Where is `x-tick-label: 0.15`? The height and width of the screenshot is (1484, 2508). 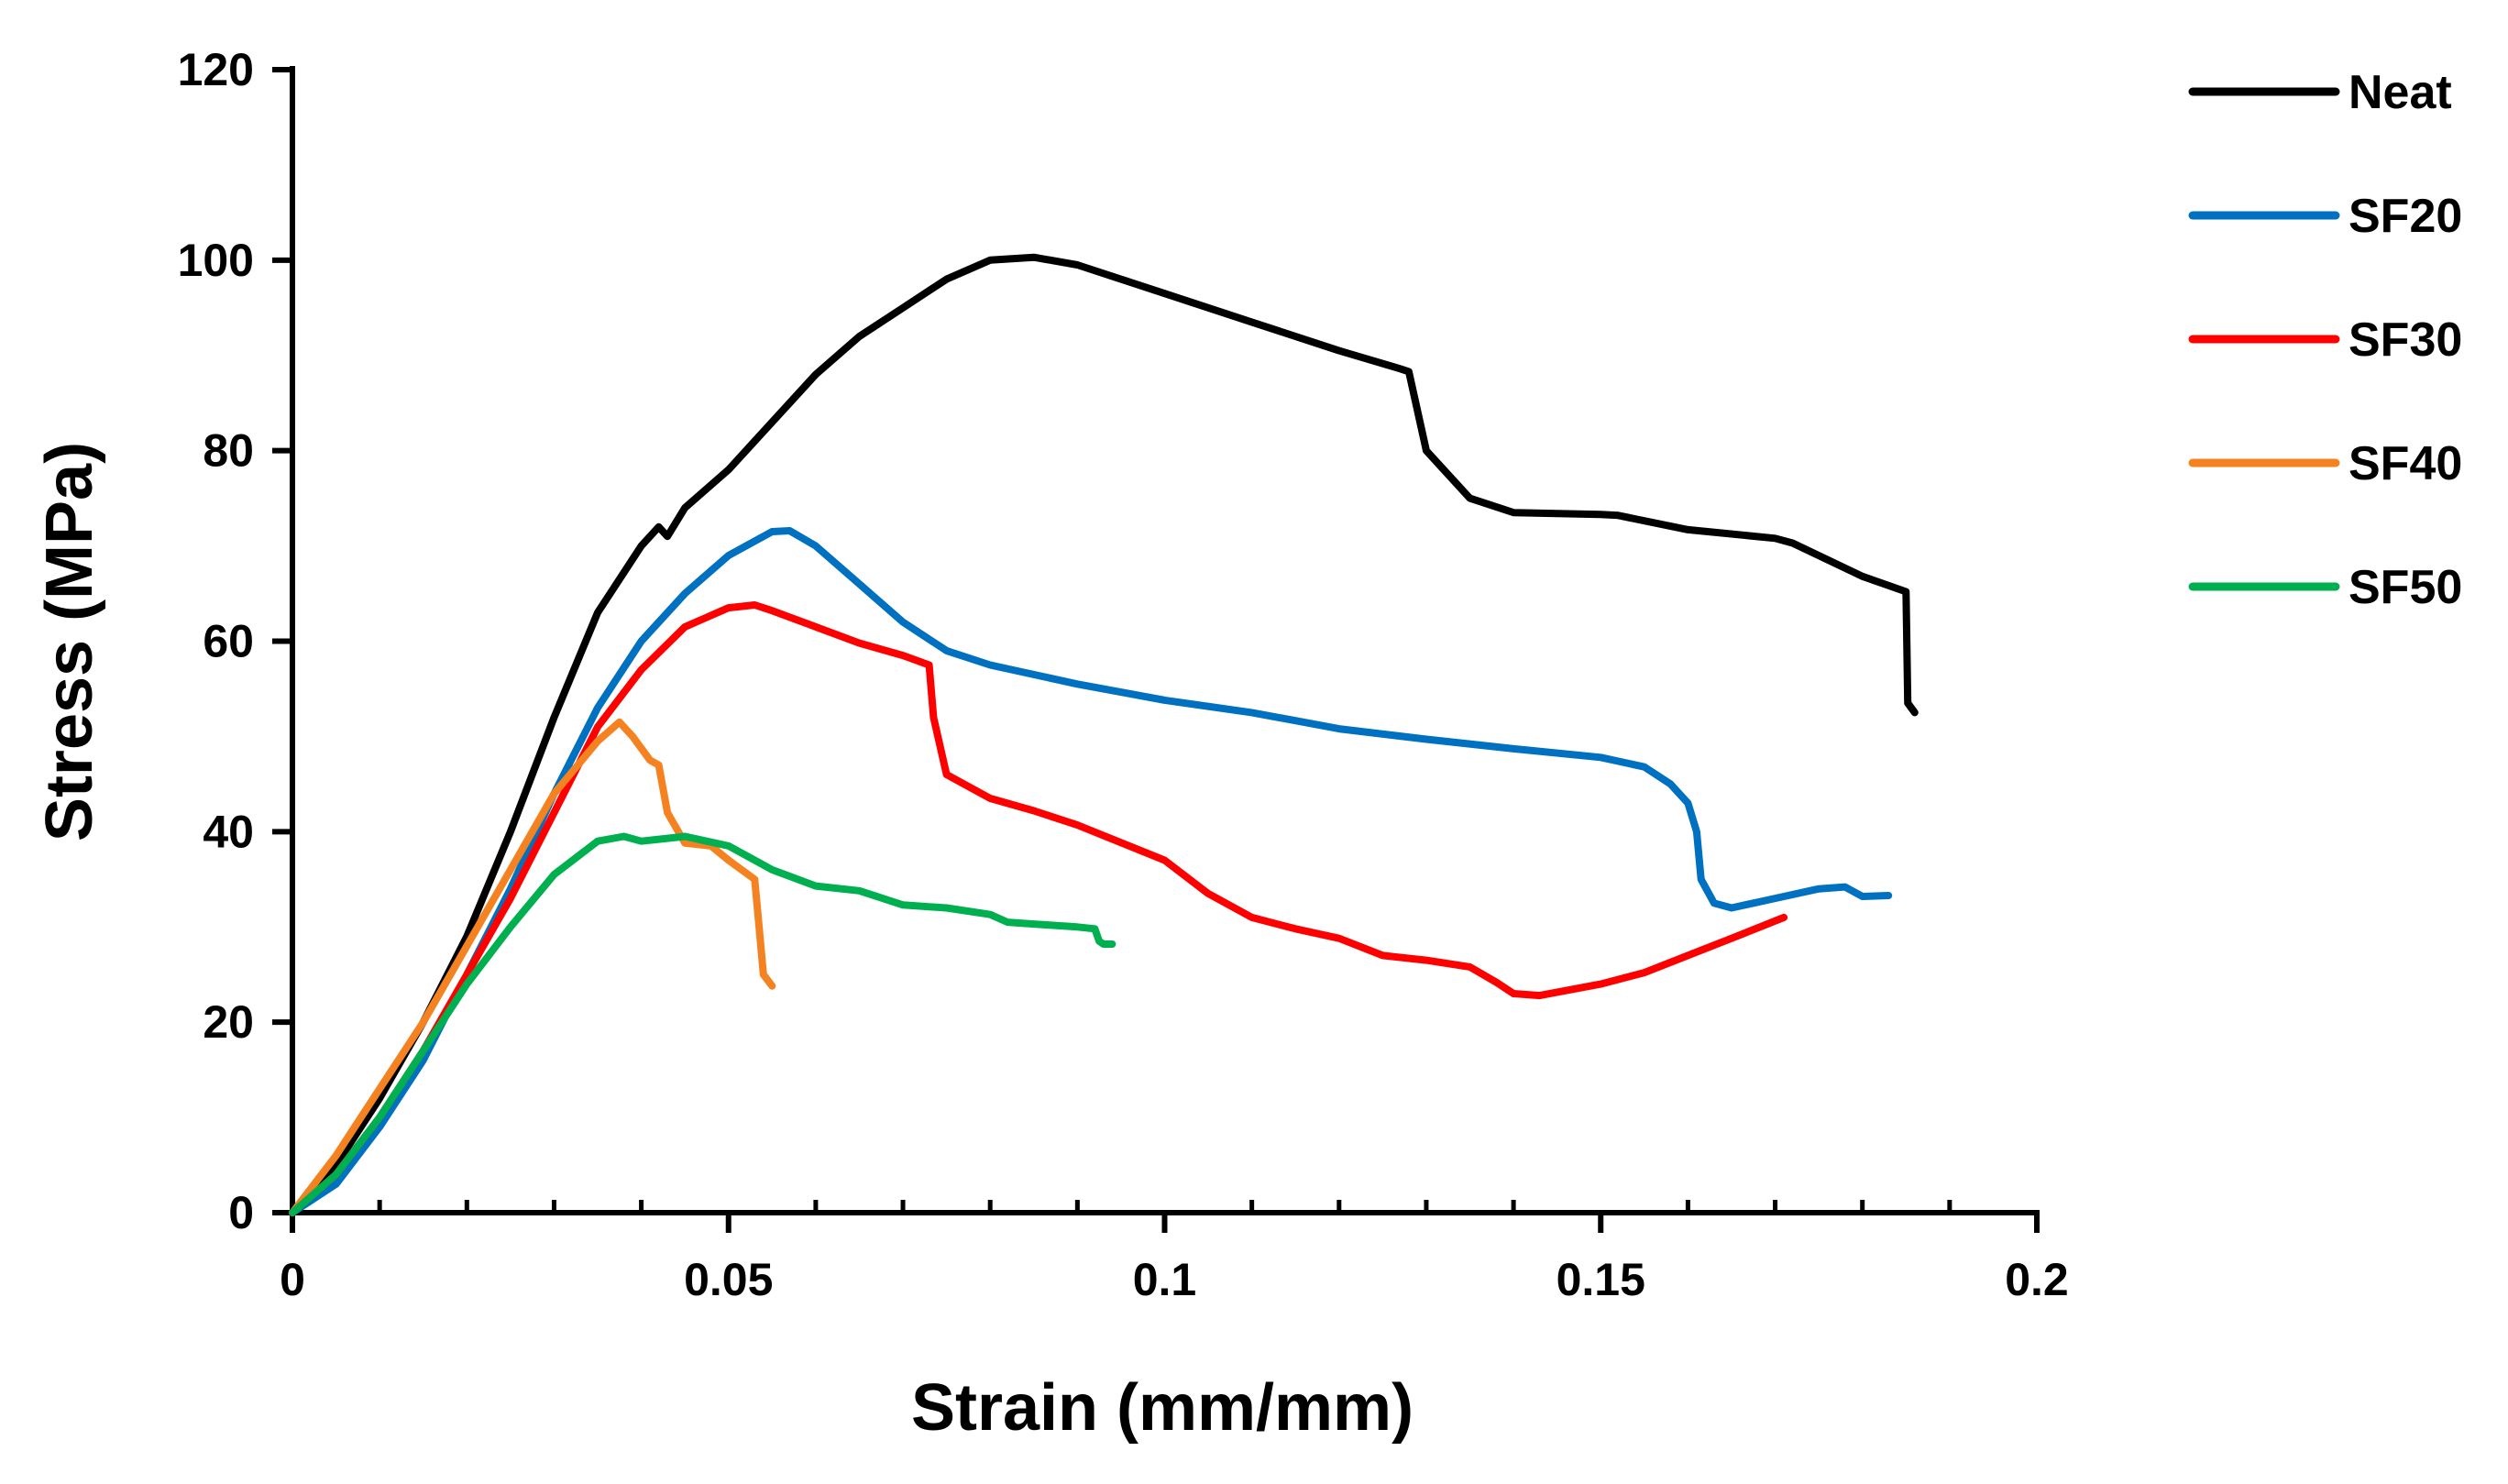
x-tick-label: 0.15 is located at coordinates (1600, 1279).